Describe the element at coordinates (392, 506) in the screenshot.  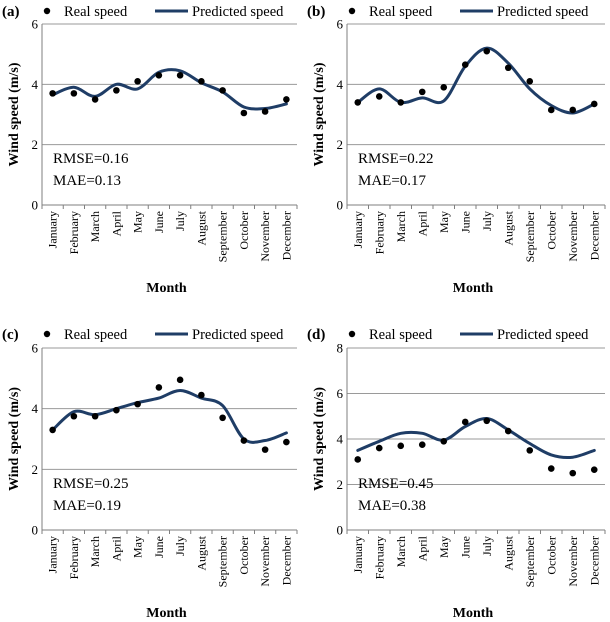
I see `mae-label: MAE=0.38` at that location.